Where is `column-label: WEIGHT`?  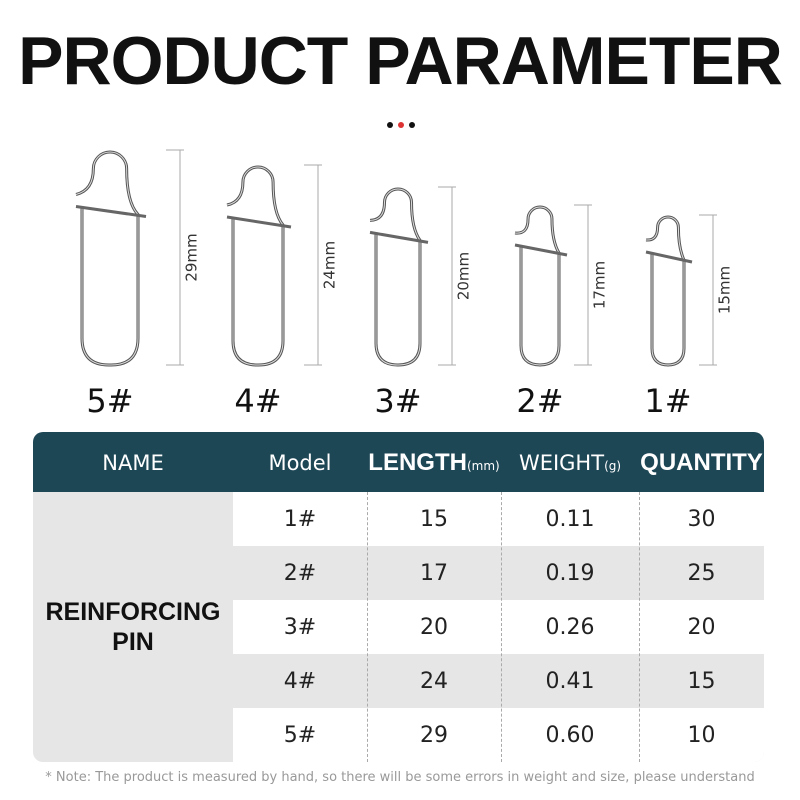
column-label: WEIGHT is located at coordinates (561, 463).